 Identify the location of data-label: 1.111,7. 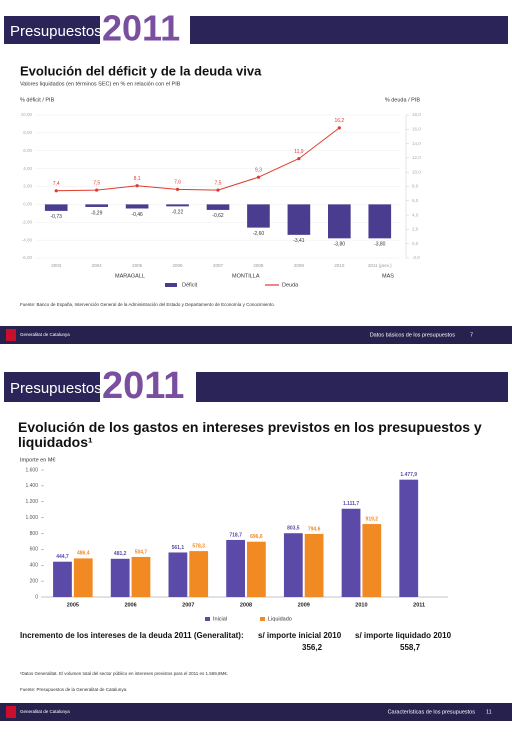
(351, 504).